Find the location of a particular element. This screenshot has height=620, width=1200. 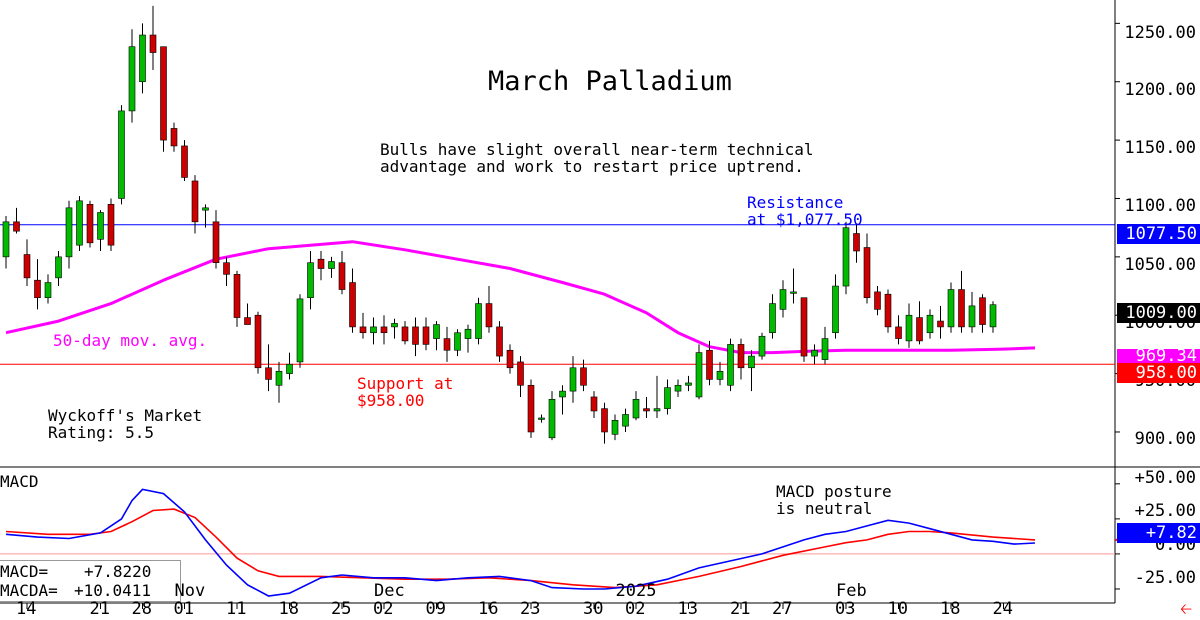

x-tick-label: 21 is located at coordinates (99, 609).